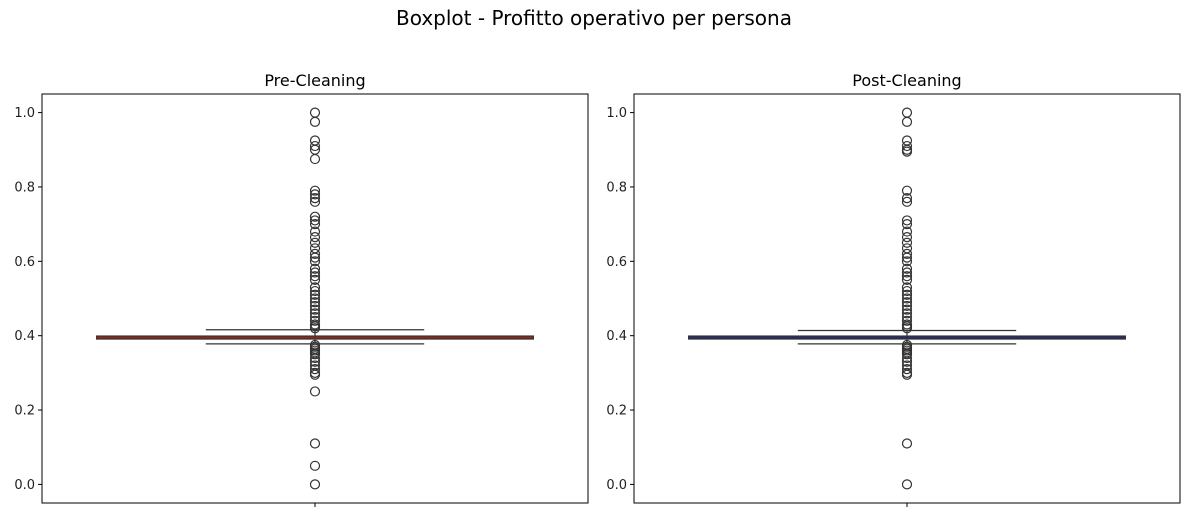 This screenshot has height=517, width=1189. What do you see at coordinates (314, 80) in the screenshot?
I see `subplot-title: Pre-Cleaning` at bounding box center [314, 80].